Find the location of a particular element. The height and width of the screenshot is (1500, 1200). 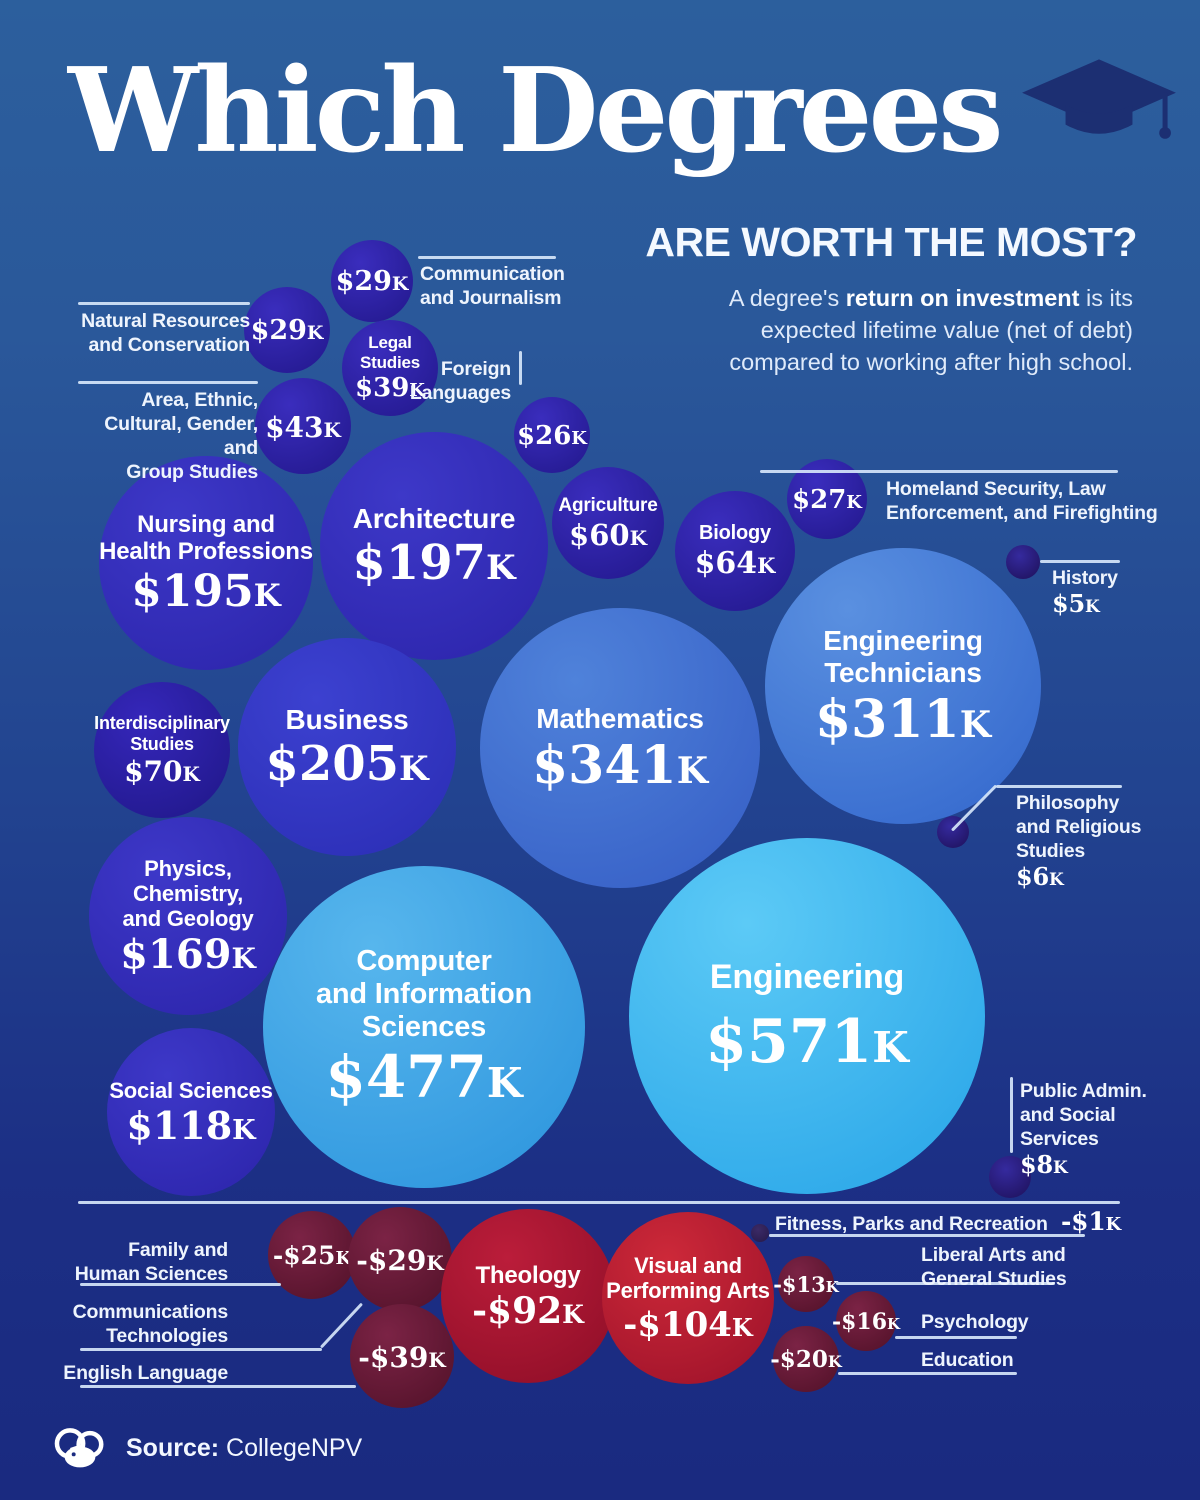

line-liberal-arts is located at coordinates (945, 1283).